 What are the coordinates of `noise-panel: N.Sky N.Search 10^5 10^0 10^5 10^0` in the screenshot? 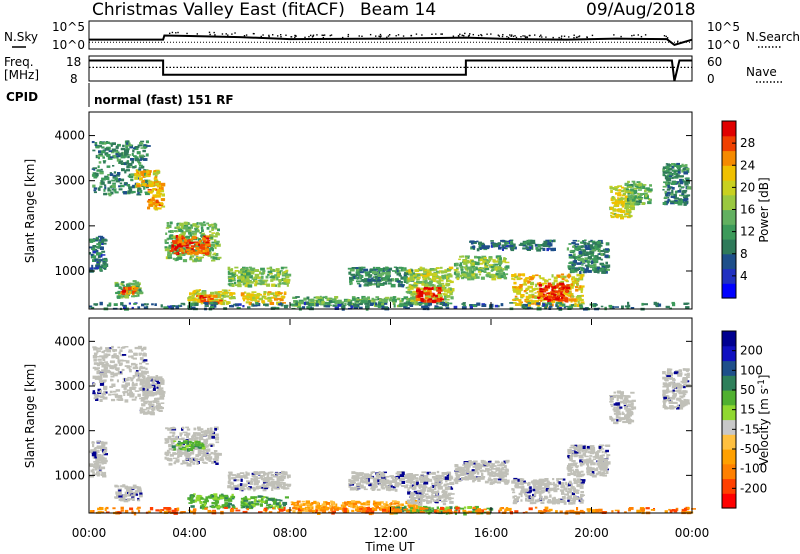 It's located at (402, 36).